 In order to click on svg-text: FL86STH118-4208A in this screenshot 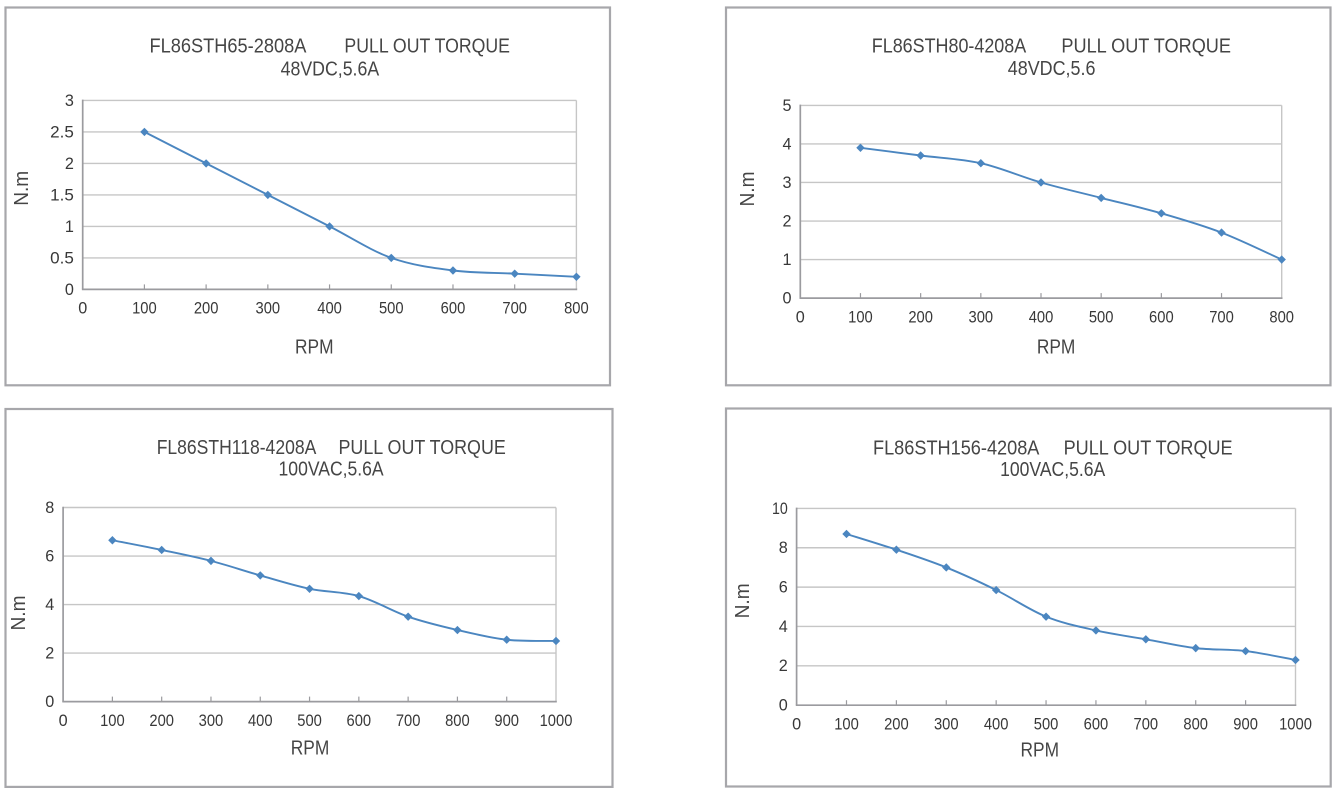, I will do `click(237, 448)`.